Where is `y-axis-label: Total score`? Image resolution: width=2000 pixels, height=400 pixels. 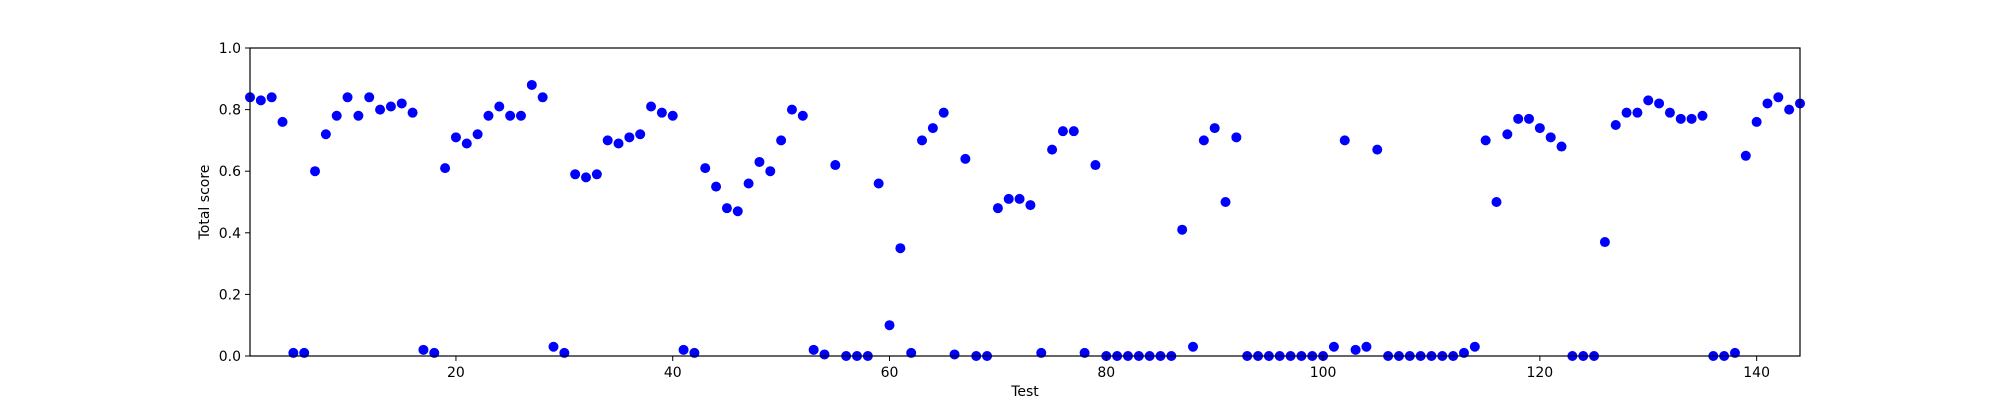
y-axis-label: Total score is located at coordinates (205, 203).